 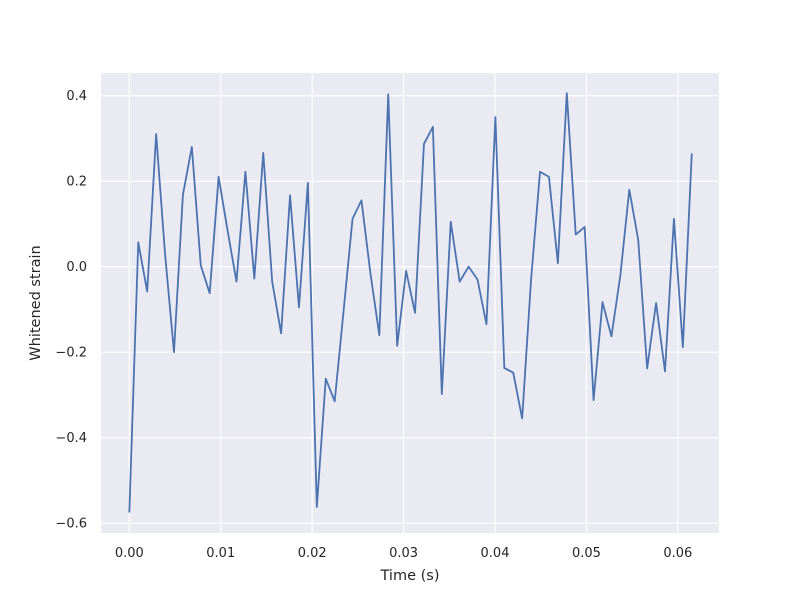 I want to click on x-tick-label: 0.00, so click(x=129, y=553).